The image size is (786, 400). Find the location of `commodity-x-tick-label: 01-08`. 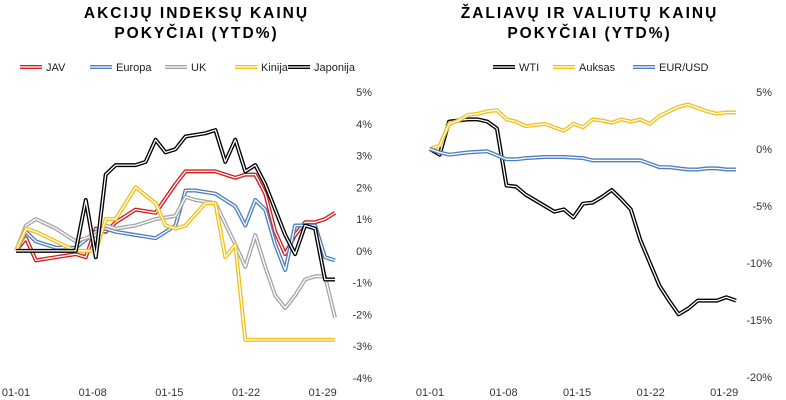

commodity-x-tick-label: 01-08 is located at coordinates (503, 393).